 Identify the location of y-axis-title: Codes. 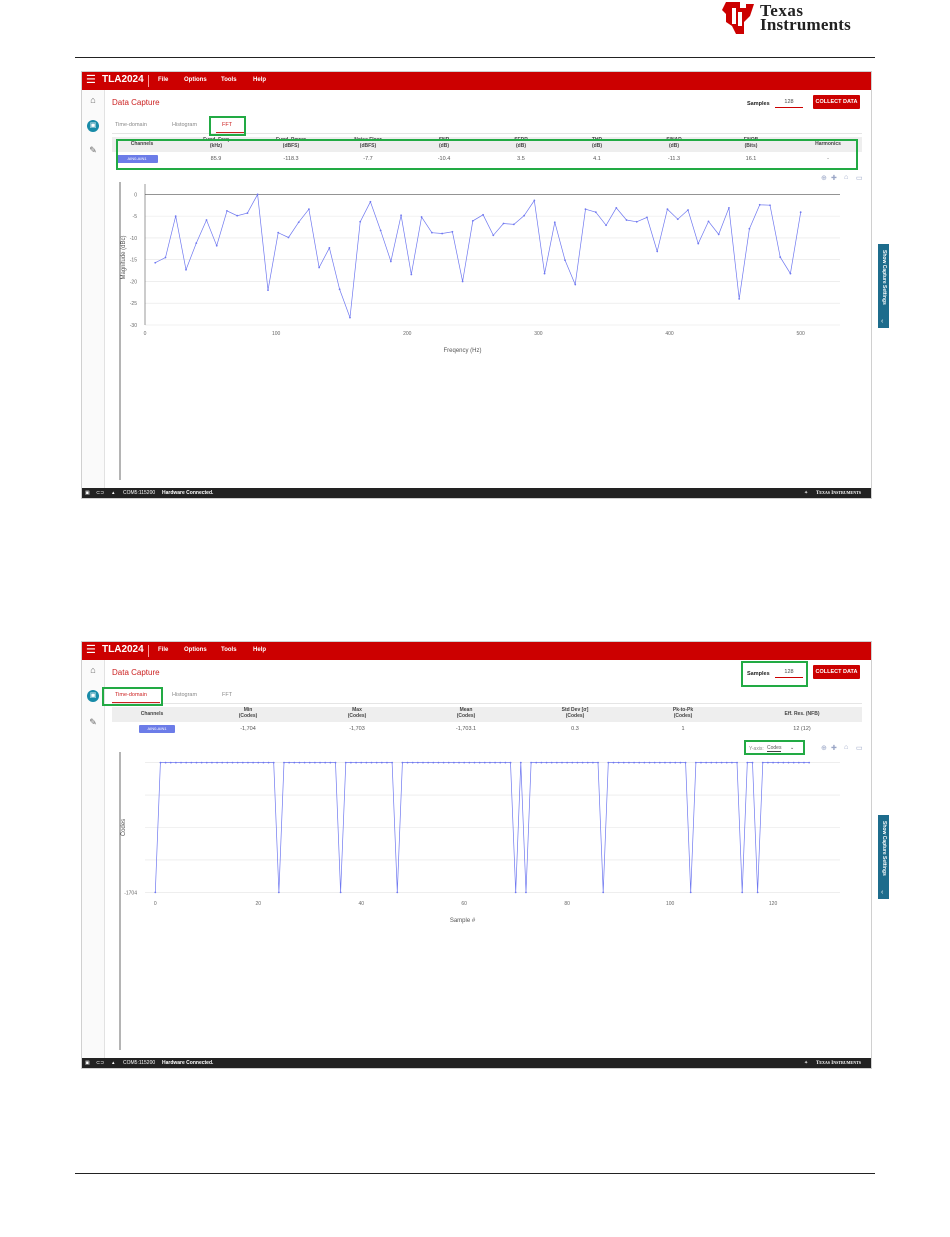
(124, 827).